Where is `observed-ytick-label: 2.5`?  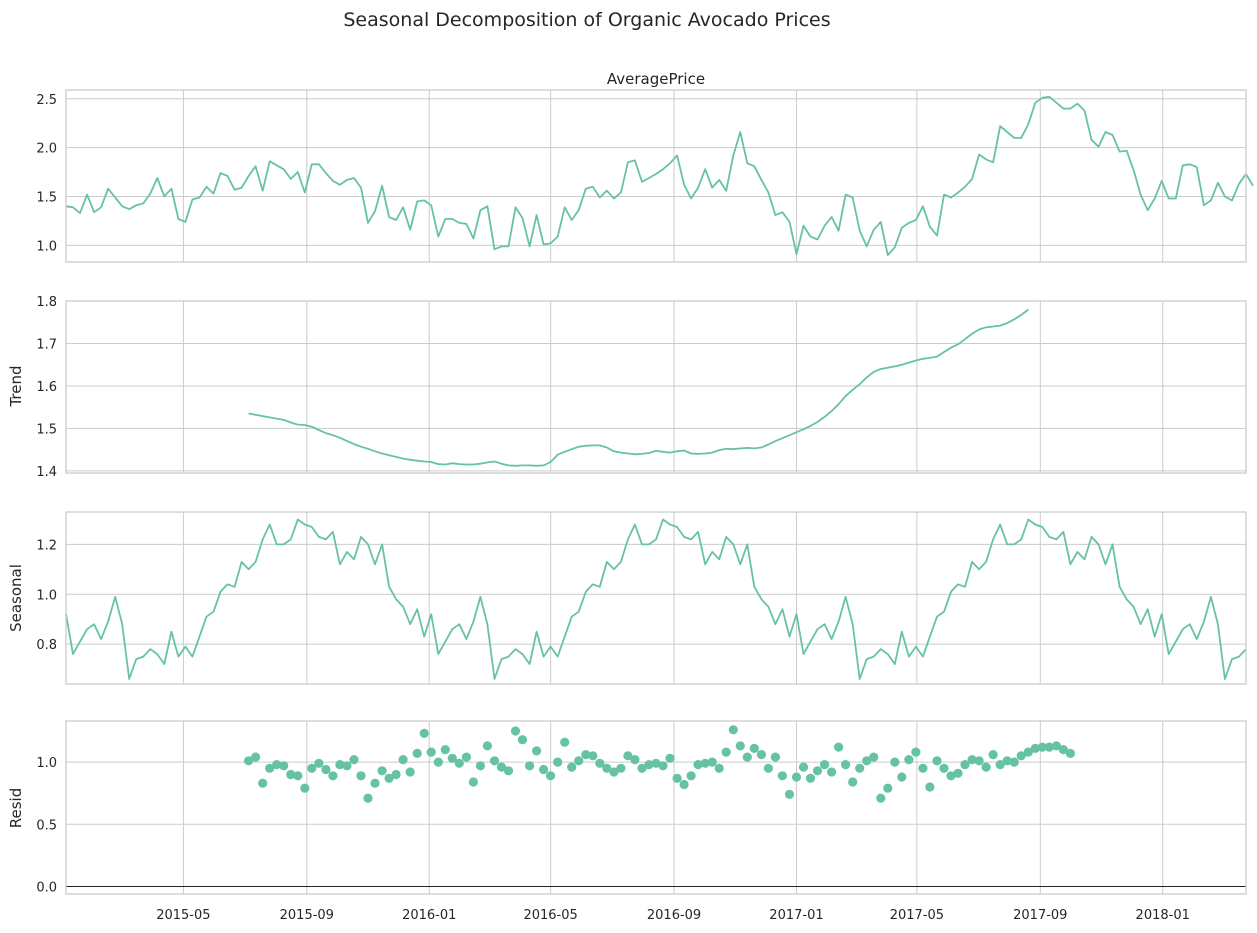 observed-ytick-label: 2.5 is located at coordinates (46, 100).